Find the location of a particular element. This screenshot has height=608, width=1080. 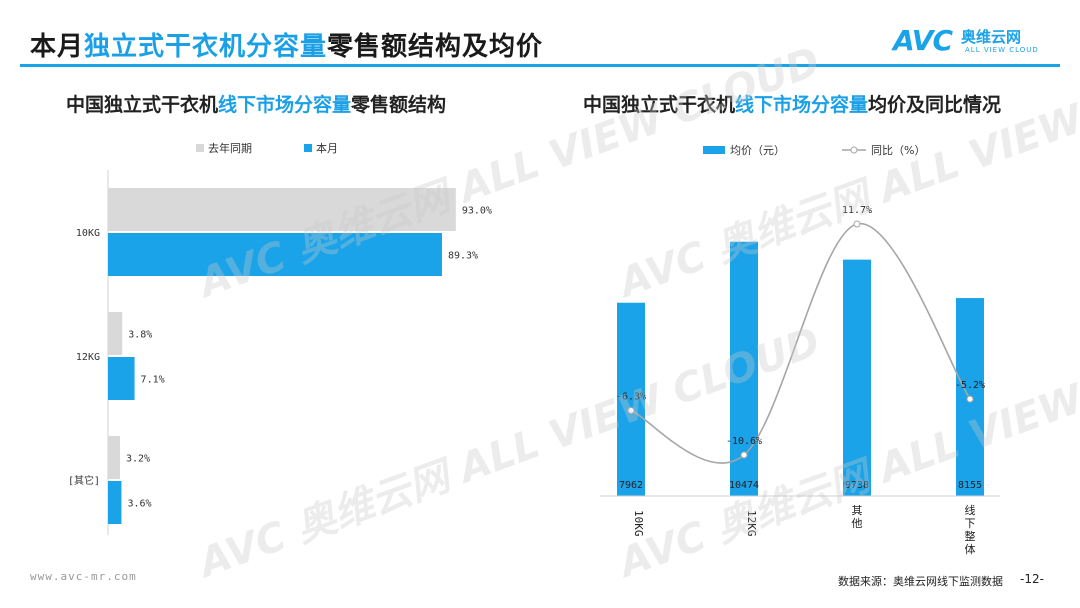

right-chart-title: 中国独立式干衣机线下市场分容量均价及同比情况 is located at coordinates (792, 103).